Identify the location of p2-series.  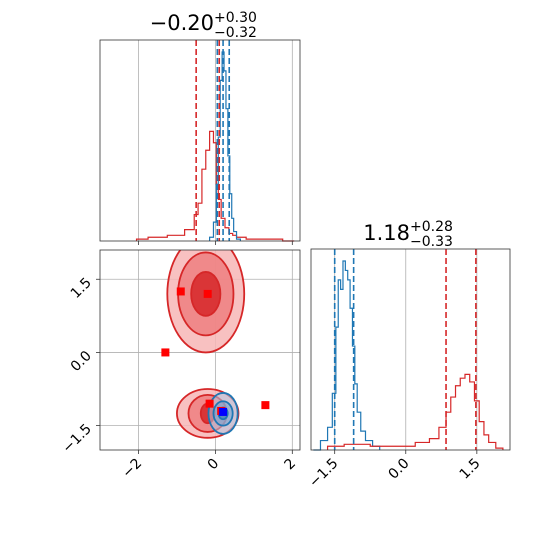
(408, 355).